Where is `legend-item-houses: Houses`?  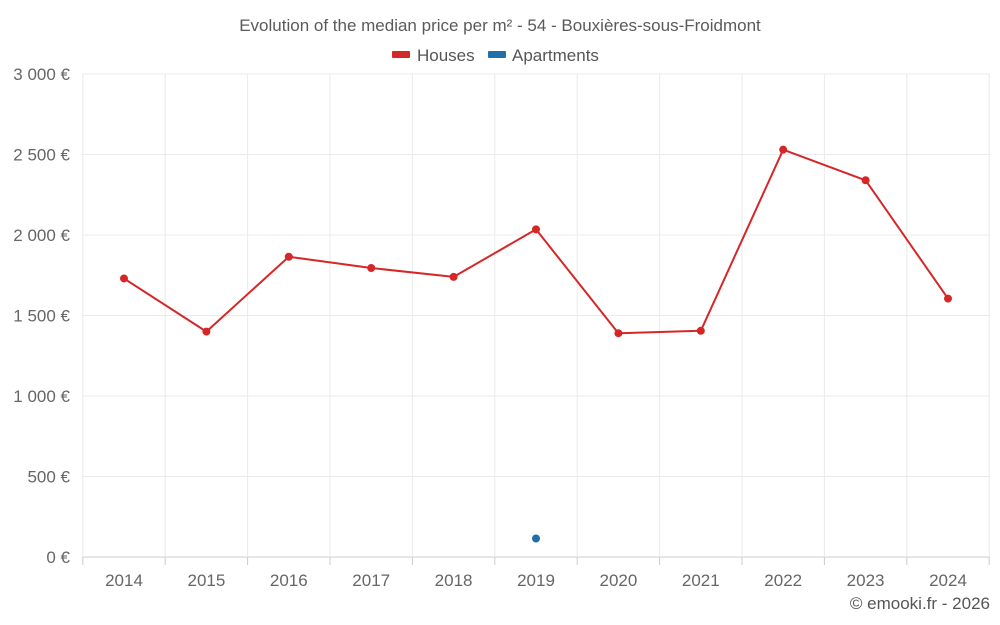 legend-item-houses: Houses is located at coordinates (433, 55).